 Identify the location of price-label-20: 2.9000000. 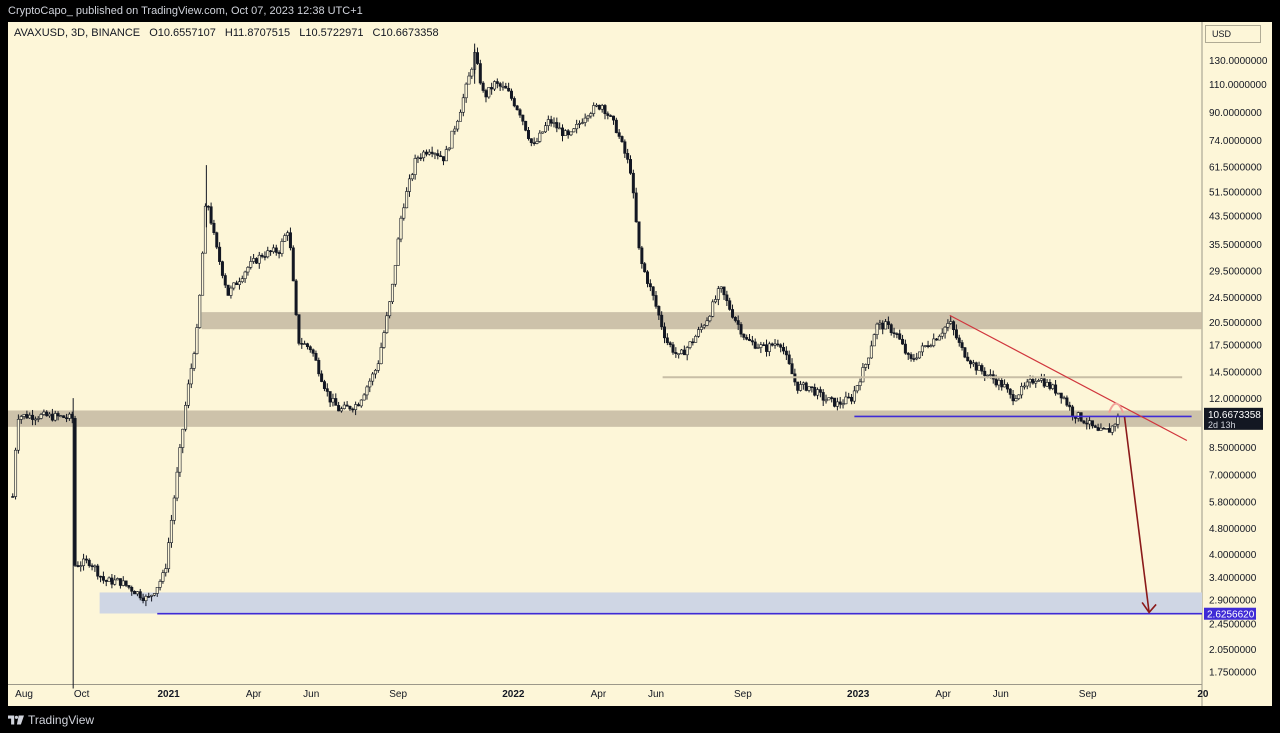
(1233, 601).